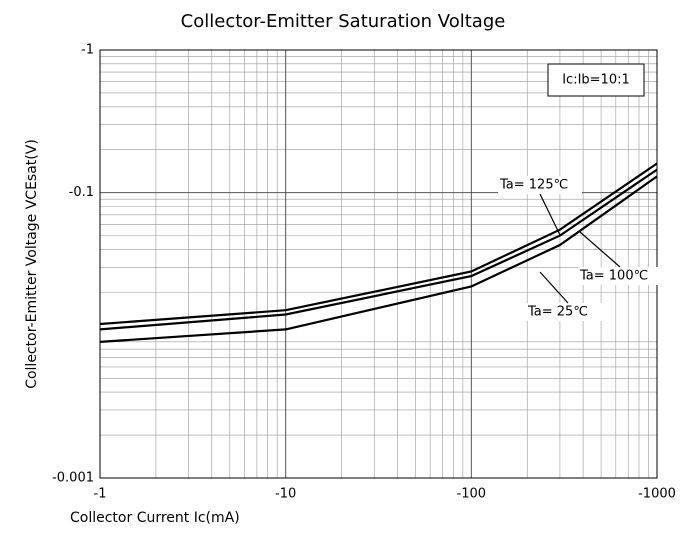 The image size is (685, 542). I want to click on x-tick-label: -10, so click(285, 494).